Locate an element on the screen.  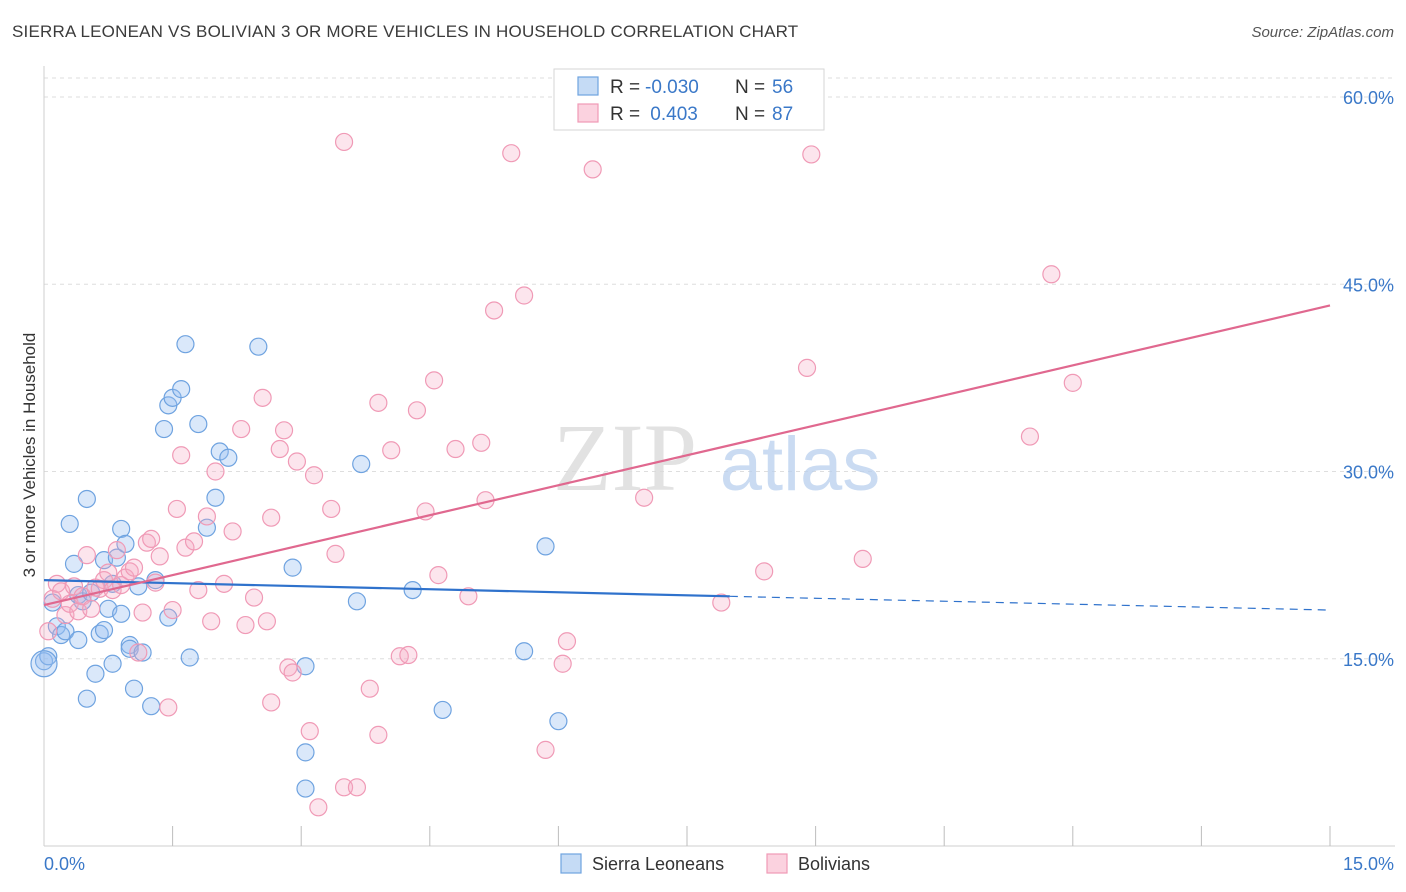
series-legend: Sierra Leoneans Bolivians is located at coordinates (715, 863).